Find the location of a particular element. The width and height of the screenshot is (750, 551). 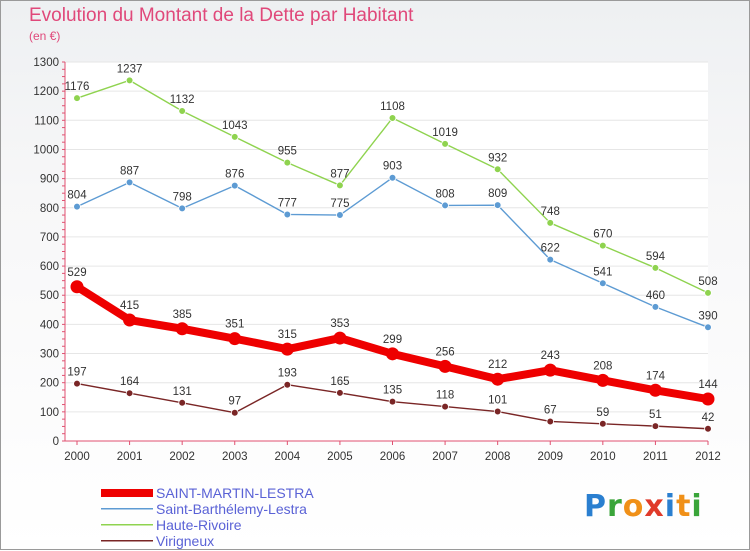

data-label: 1108 is located at coordinates (392, 107).